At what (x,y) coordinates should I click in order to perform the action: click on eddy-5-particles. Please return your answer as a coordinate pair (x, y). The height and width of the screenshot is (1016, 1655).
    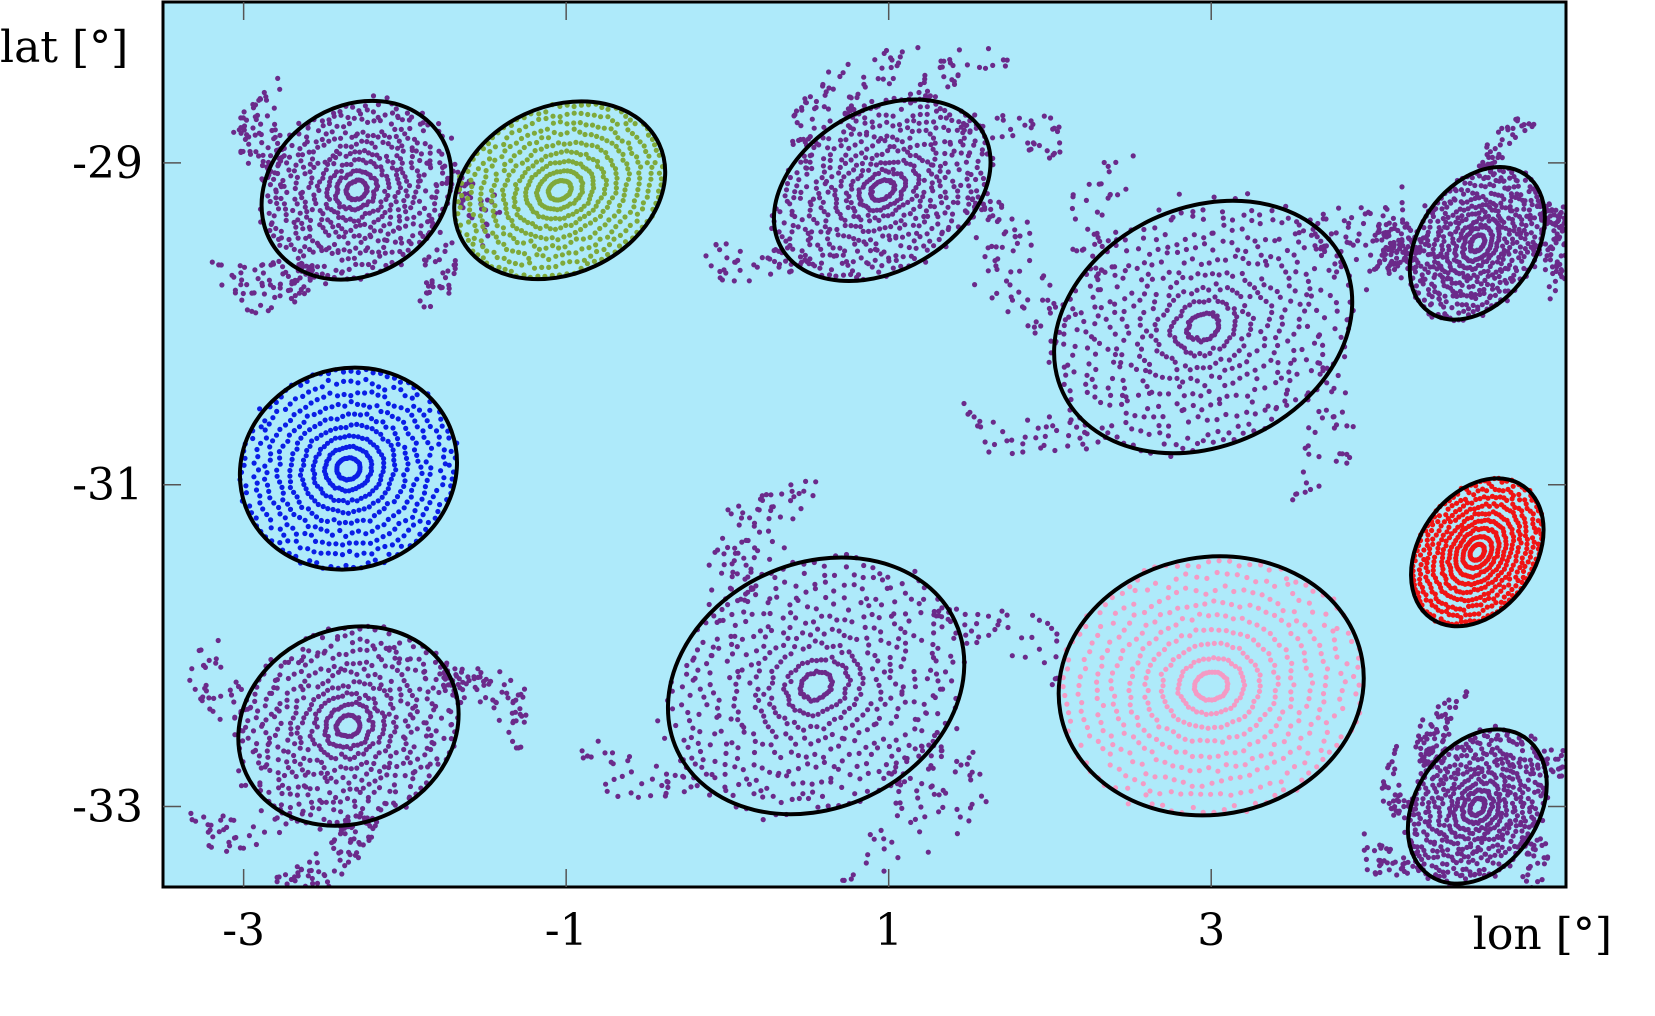
    Looking at the image, I should click on (1469, 220).